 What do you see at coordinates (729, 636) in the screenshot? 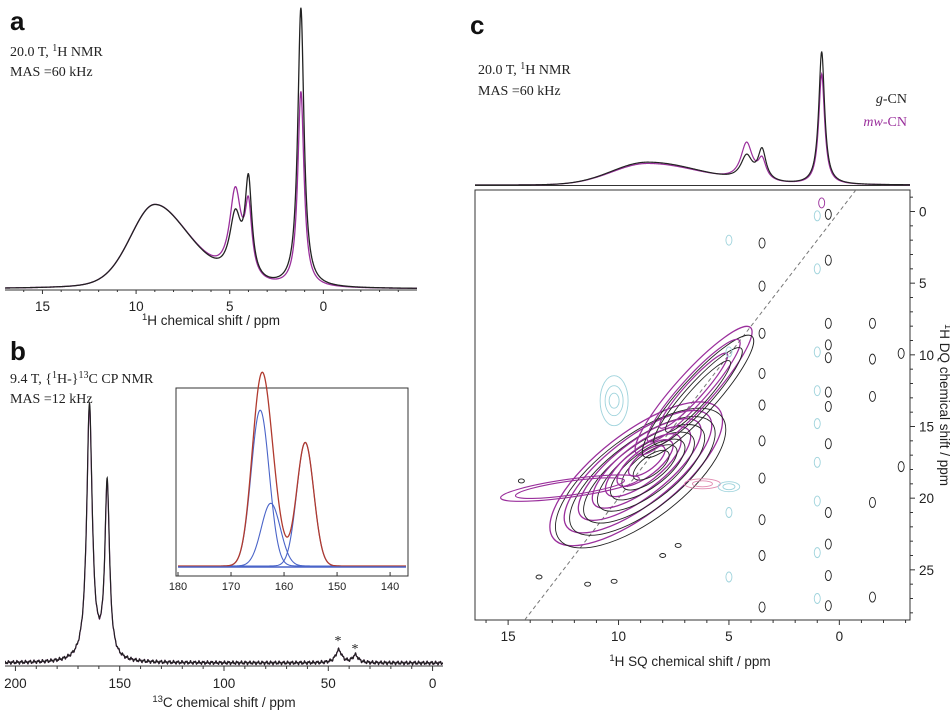
I see `panel-c-x-tick-label: 5` at bounding box center [729, 636].